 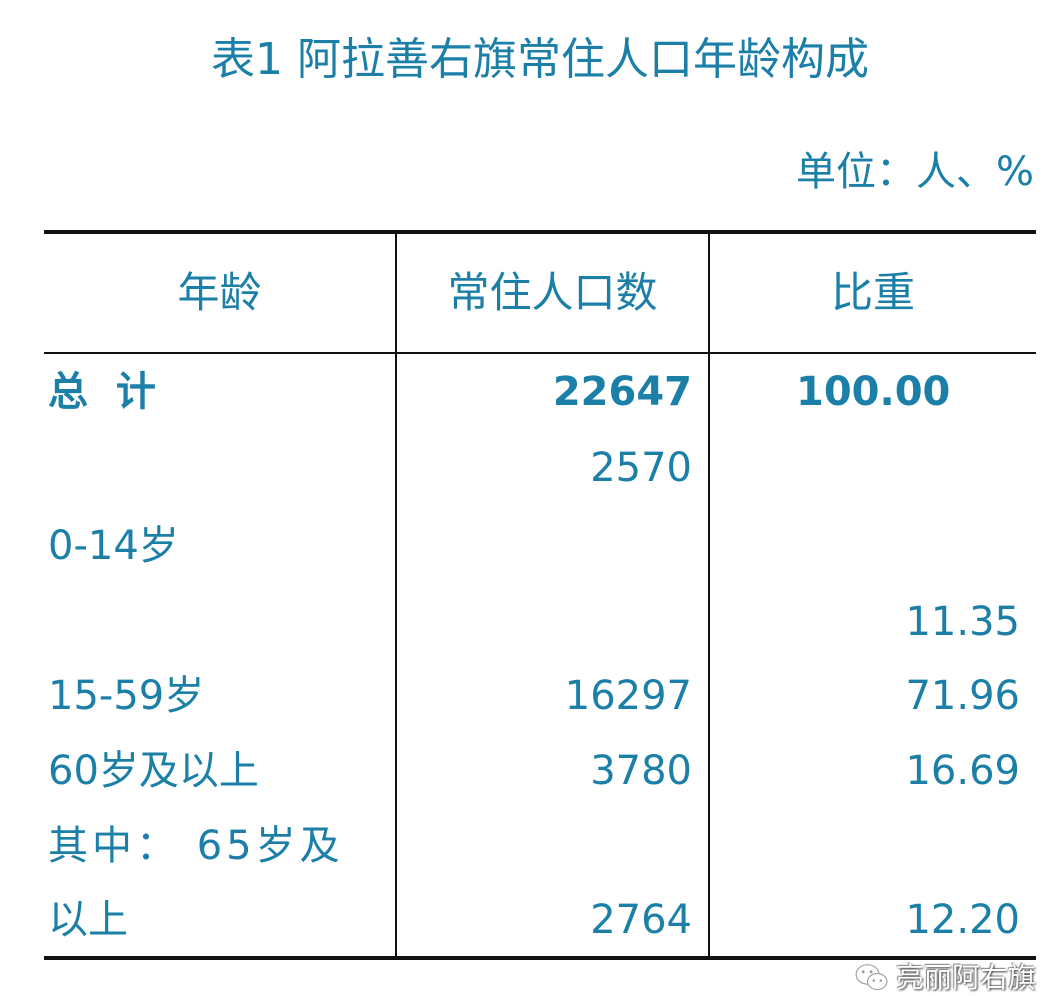 What do you see at coordinates (88, 920) in the screenshot?
I see `age-label-line2: 以上` at bounding box center [88, 920].